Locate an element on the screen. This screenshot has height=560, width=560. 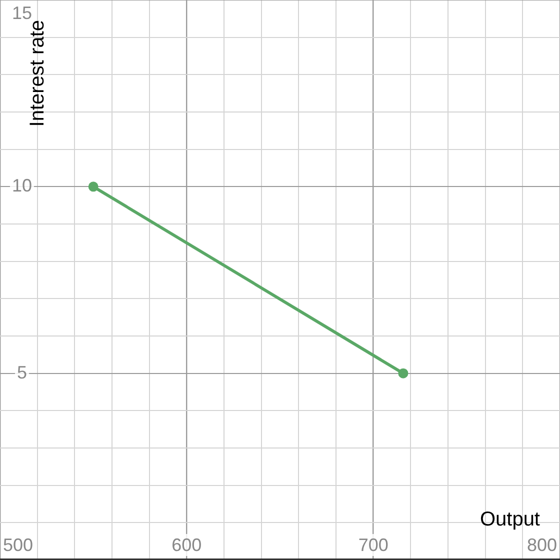
x-tick-label: 500 is located at coordinates (18, 544).